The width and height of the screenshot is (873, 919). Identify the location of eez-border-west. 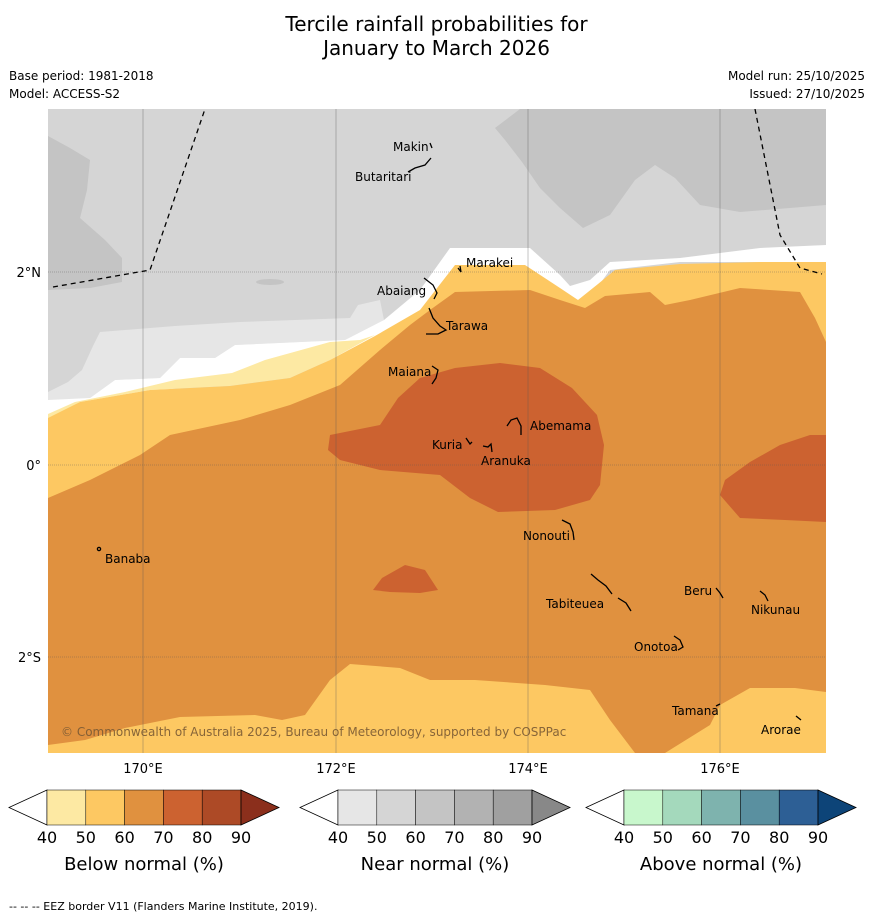
(129, 198).